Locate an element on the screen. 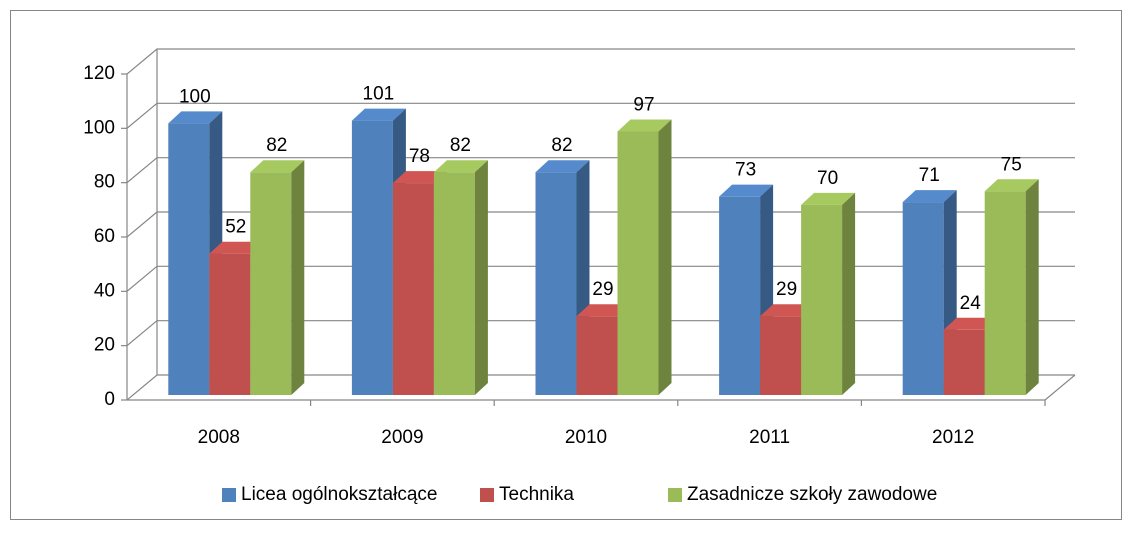 Image resolution: width=1133 pixels, height=535 pixels. y-tick-label: 80 is located at coordinates (104, 182).